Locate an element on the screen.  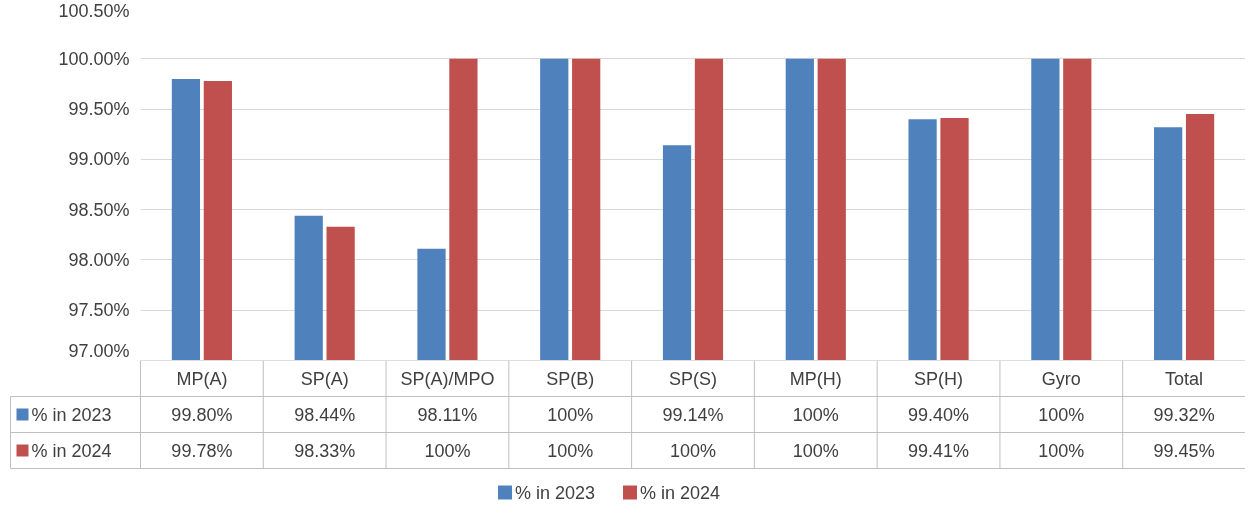
x-tick-label: Total is located at coordinates (1184, 378).